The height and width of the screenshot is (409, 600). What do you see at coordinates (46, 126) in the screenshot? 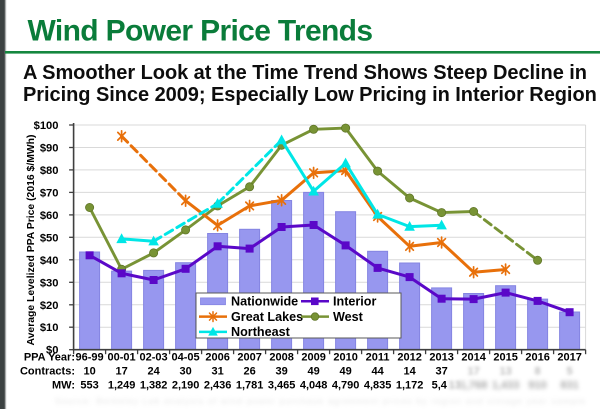
I see `svg-text: $100` at bounding box center [46, 126].